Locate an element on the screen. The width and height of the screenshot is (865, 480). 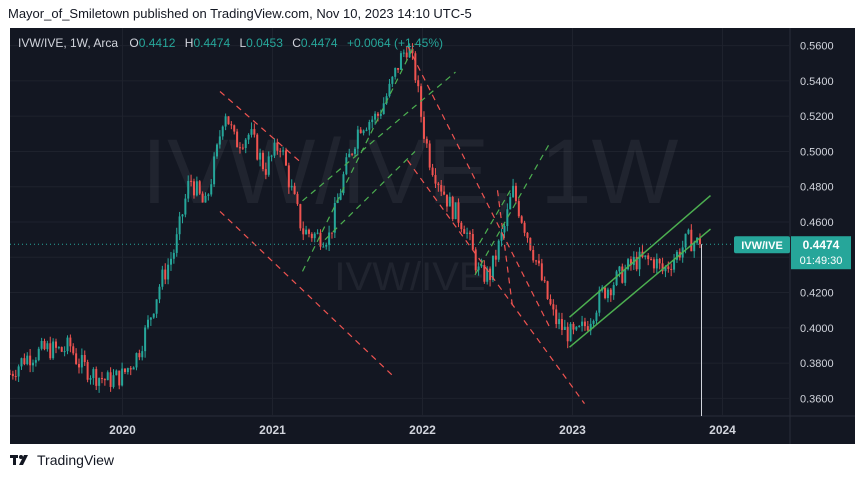
price-tick-label: 0.4800 is located at coordinates (817, 188).